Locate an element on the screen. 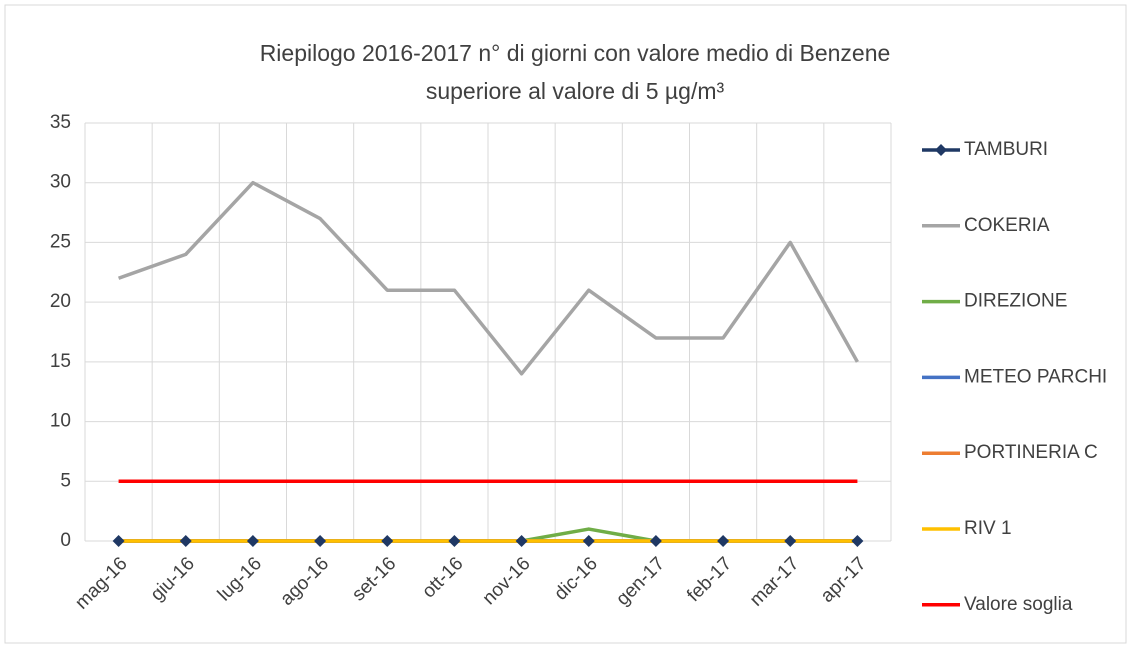 This screenshot has height=653, width=1131. y-tick-label: 20 is located at coordinates (60, 301).